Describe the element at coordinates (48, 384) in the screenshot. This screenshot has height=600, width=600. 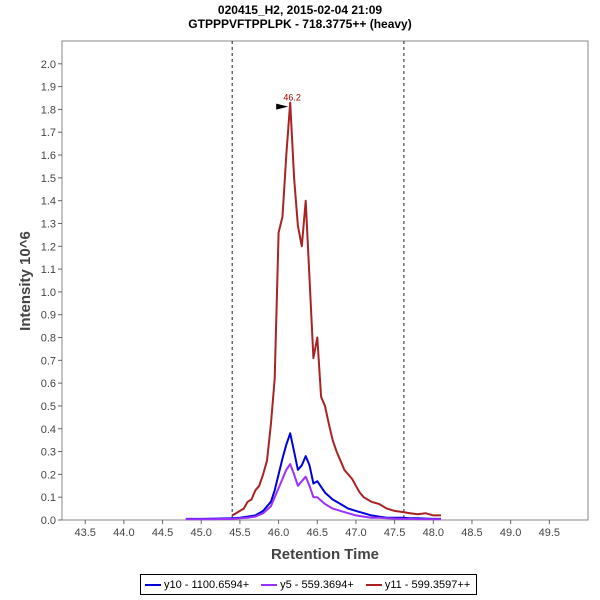
I see `y-tick-label: 0.6` at that location.